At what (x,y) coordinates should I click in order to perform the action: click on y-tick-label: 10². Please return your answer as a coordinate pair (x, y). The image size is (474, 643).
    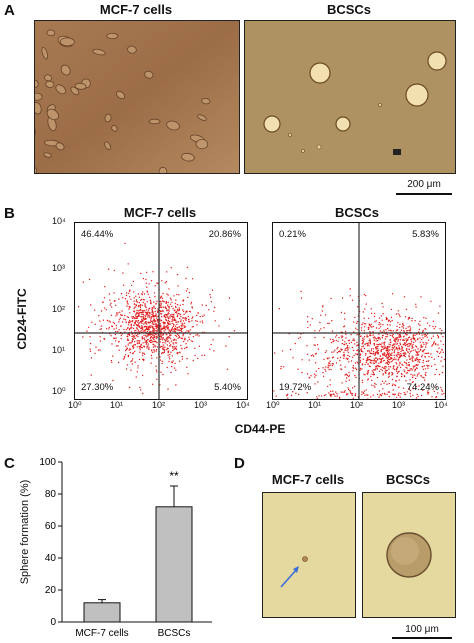
    Looking at the image, I should click on (59, 309).